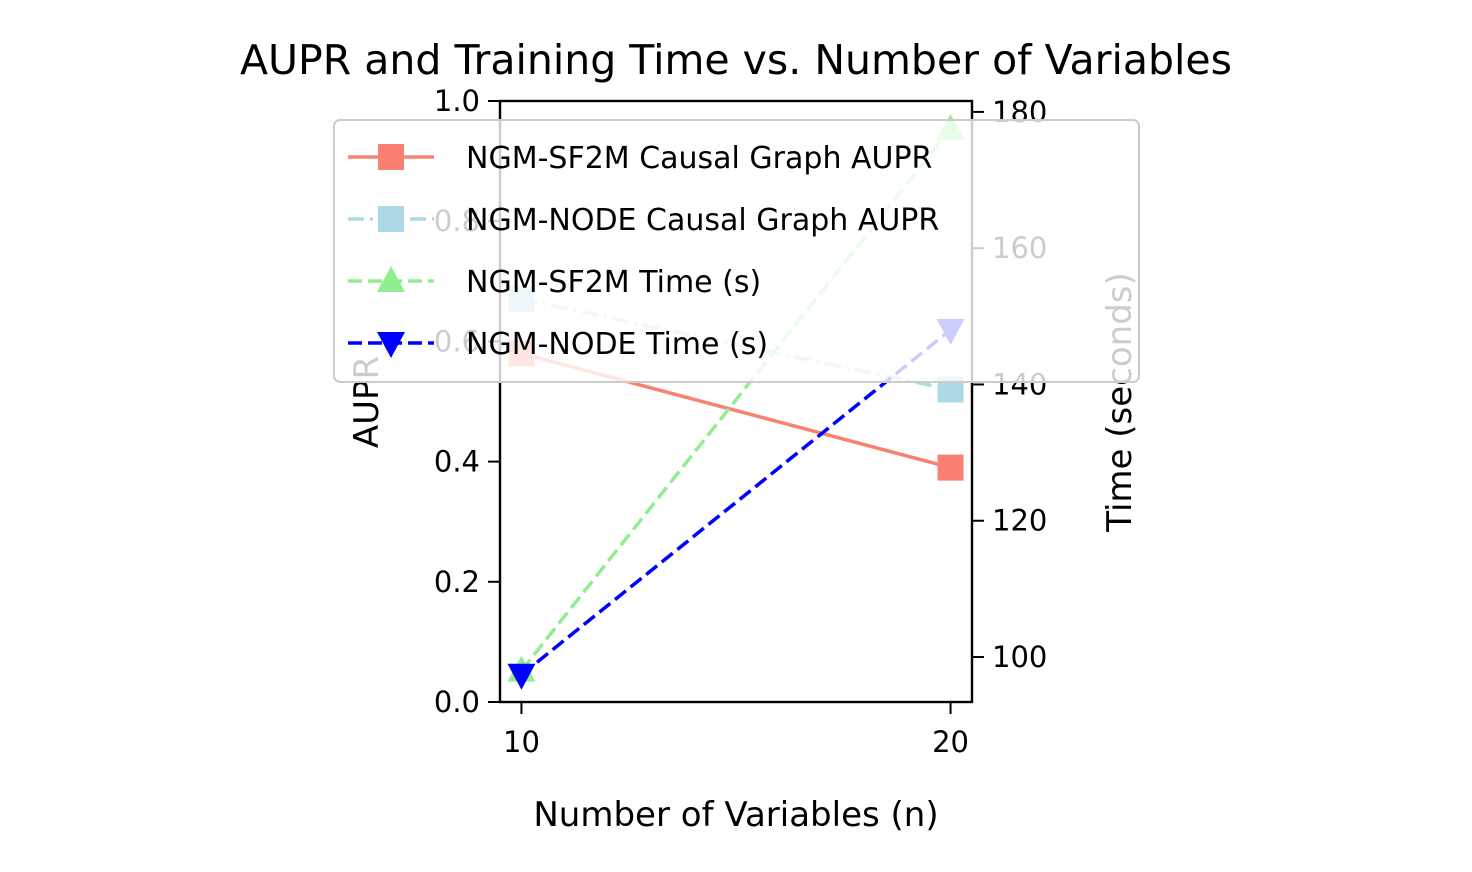 This screenshot has height=872, width=1472. Describe the element at coordinates (457, 101) in the screenshot. I see `y-tick-label: 1.0` at that location.